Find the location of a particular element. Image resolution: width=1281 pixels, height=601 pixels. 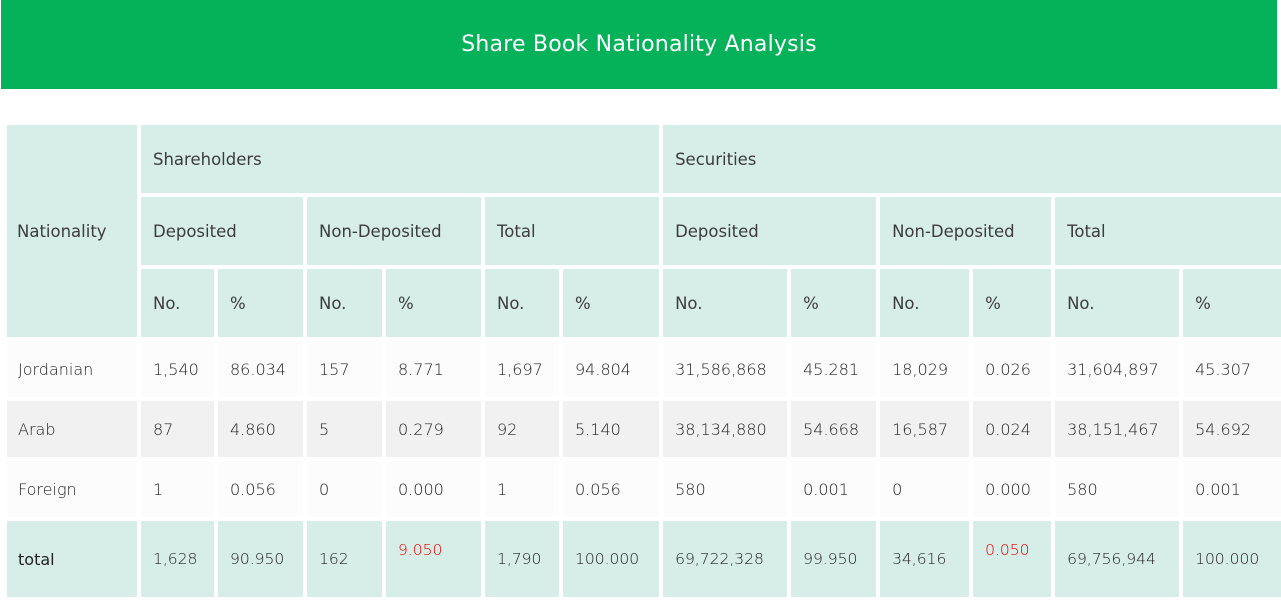

page-title: Share Book Nationality Analysis is located at coordinates (639, 44).